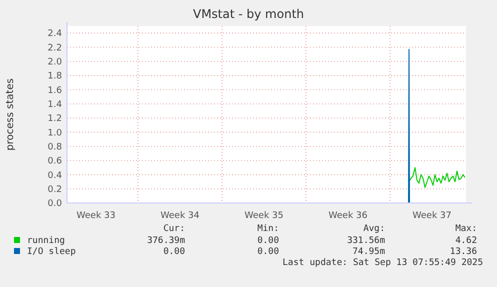 This screenshot has width=497, height=287. I want to click on chart-title: VMstat - by month, so click(248, 14).